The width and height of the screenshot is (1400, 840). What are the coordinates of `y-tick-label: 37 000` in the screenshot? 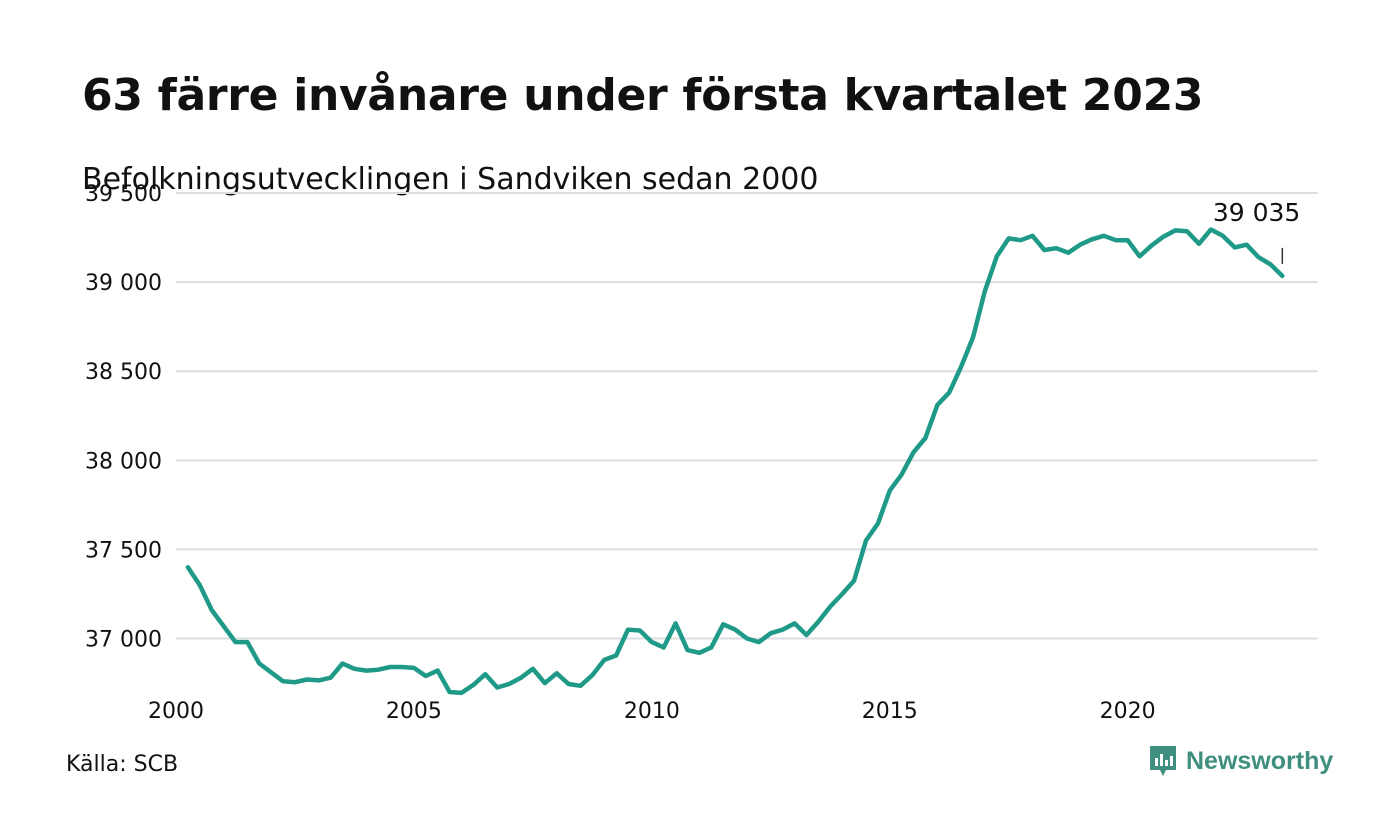 It's located at (123, 640).